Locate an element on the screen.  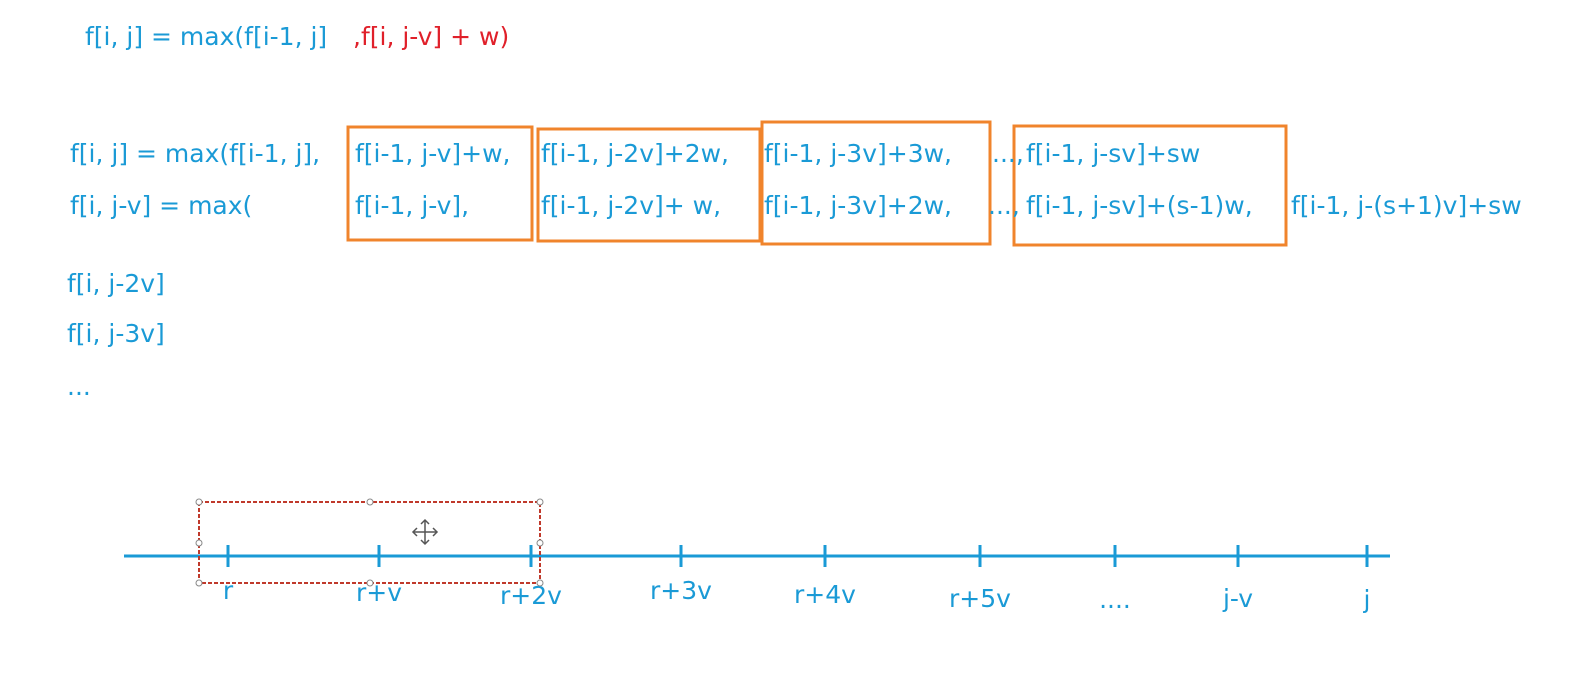
term: f[i-1, j-3v]+2w, is located at coordinates (858, 205).